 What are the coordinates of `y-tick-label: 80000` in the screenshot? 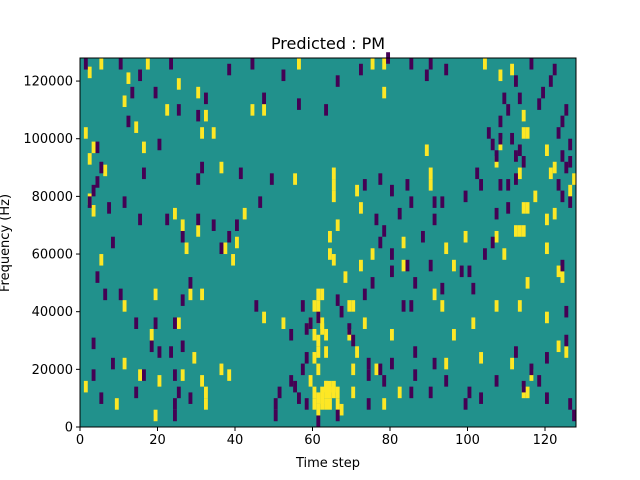 It's located at (52, 197).